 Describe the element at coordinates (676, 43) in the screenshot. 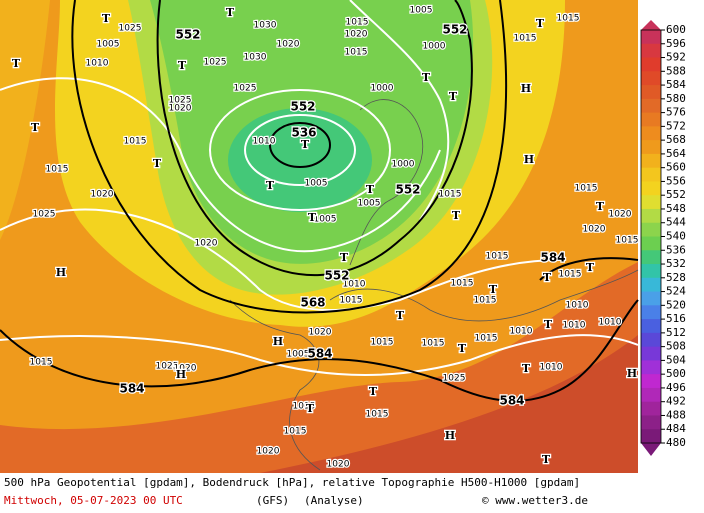

I see `colorbar-label: 596` at that location.